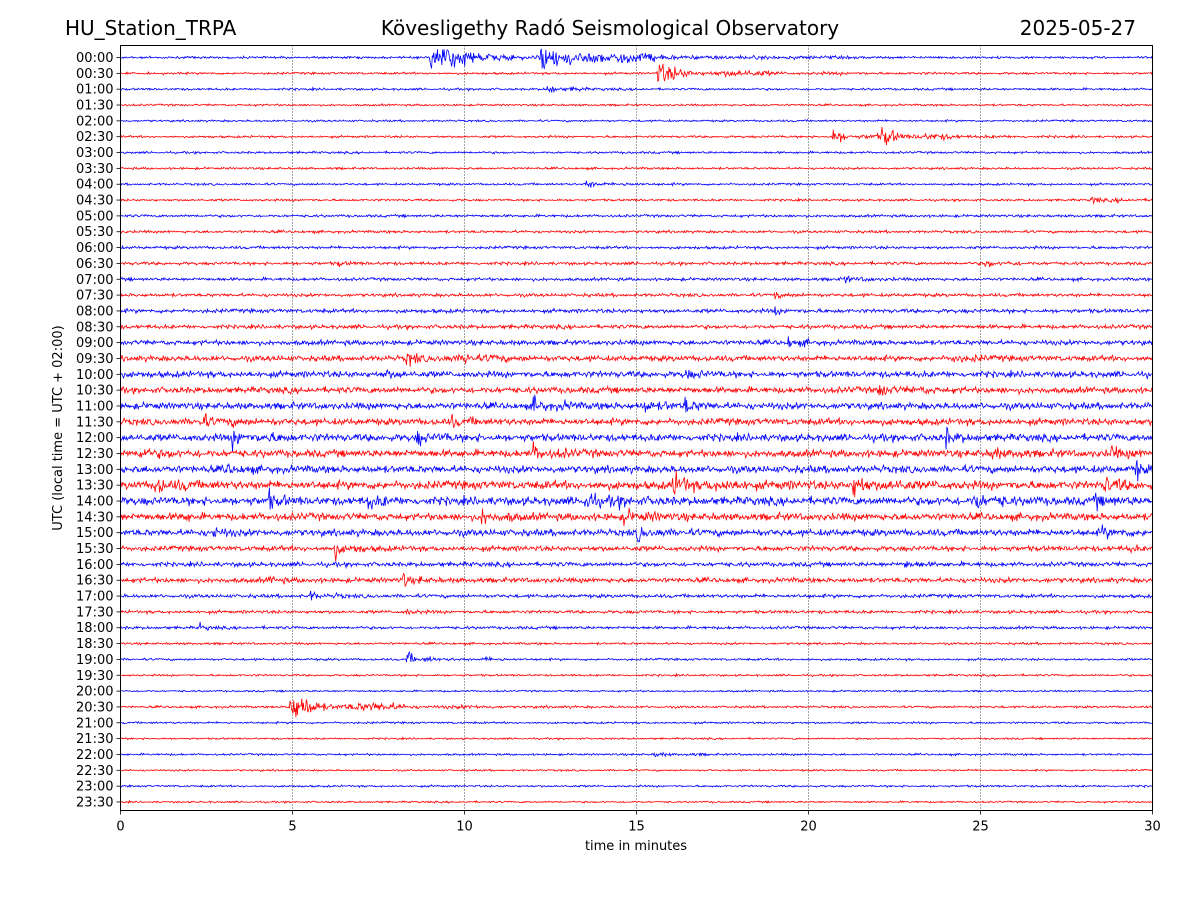 Image resolution: width=1200 pixels, height=900 pixels. I want to click on y-tick-label: 02:00, so click(94, 121).